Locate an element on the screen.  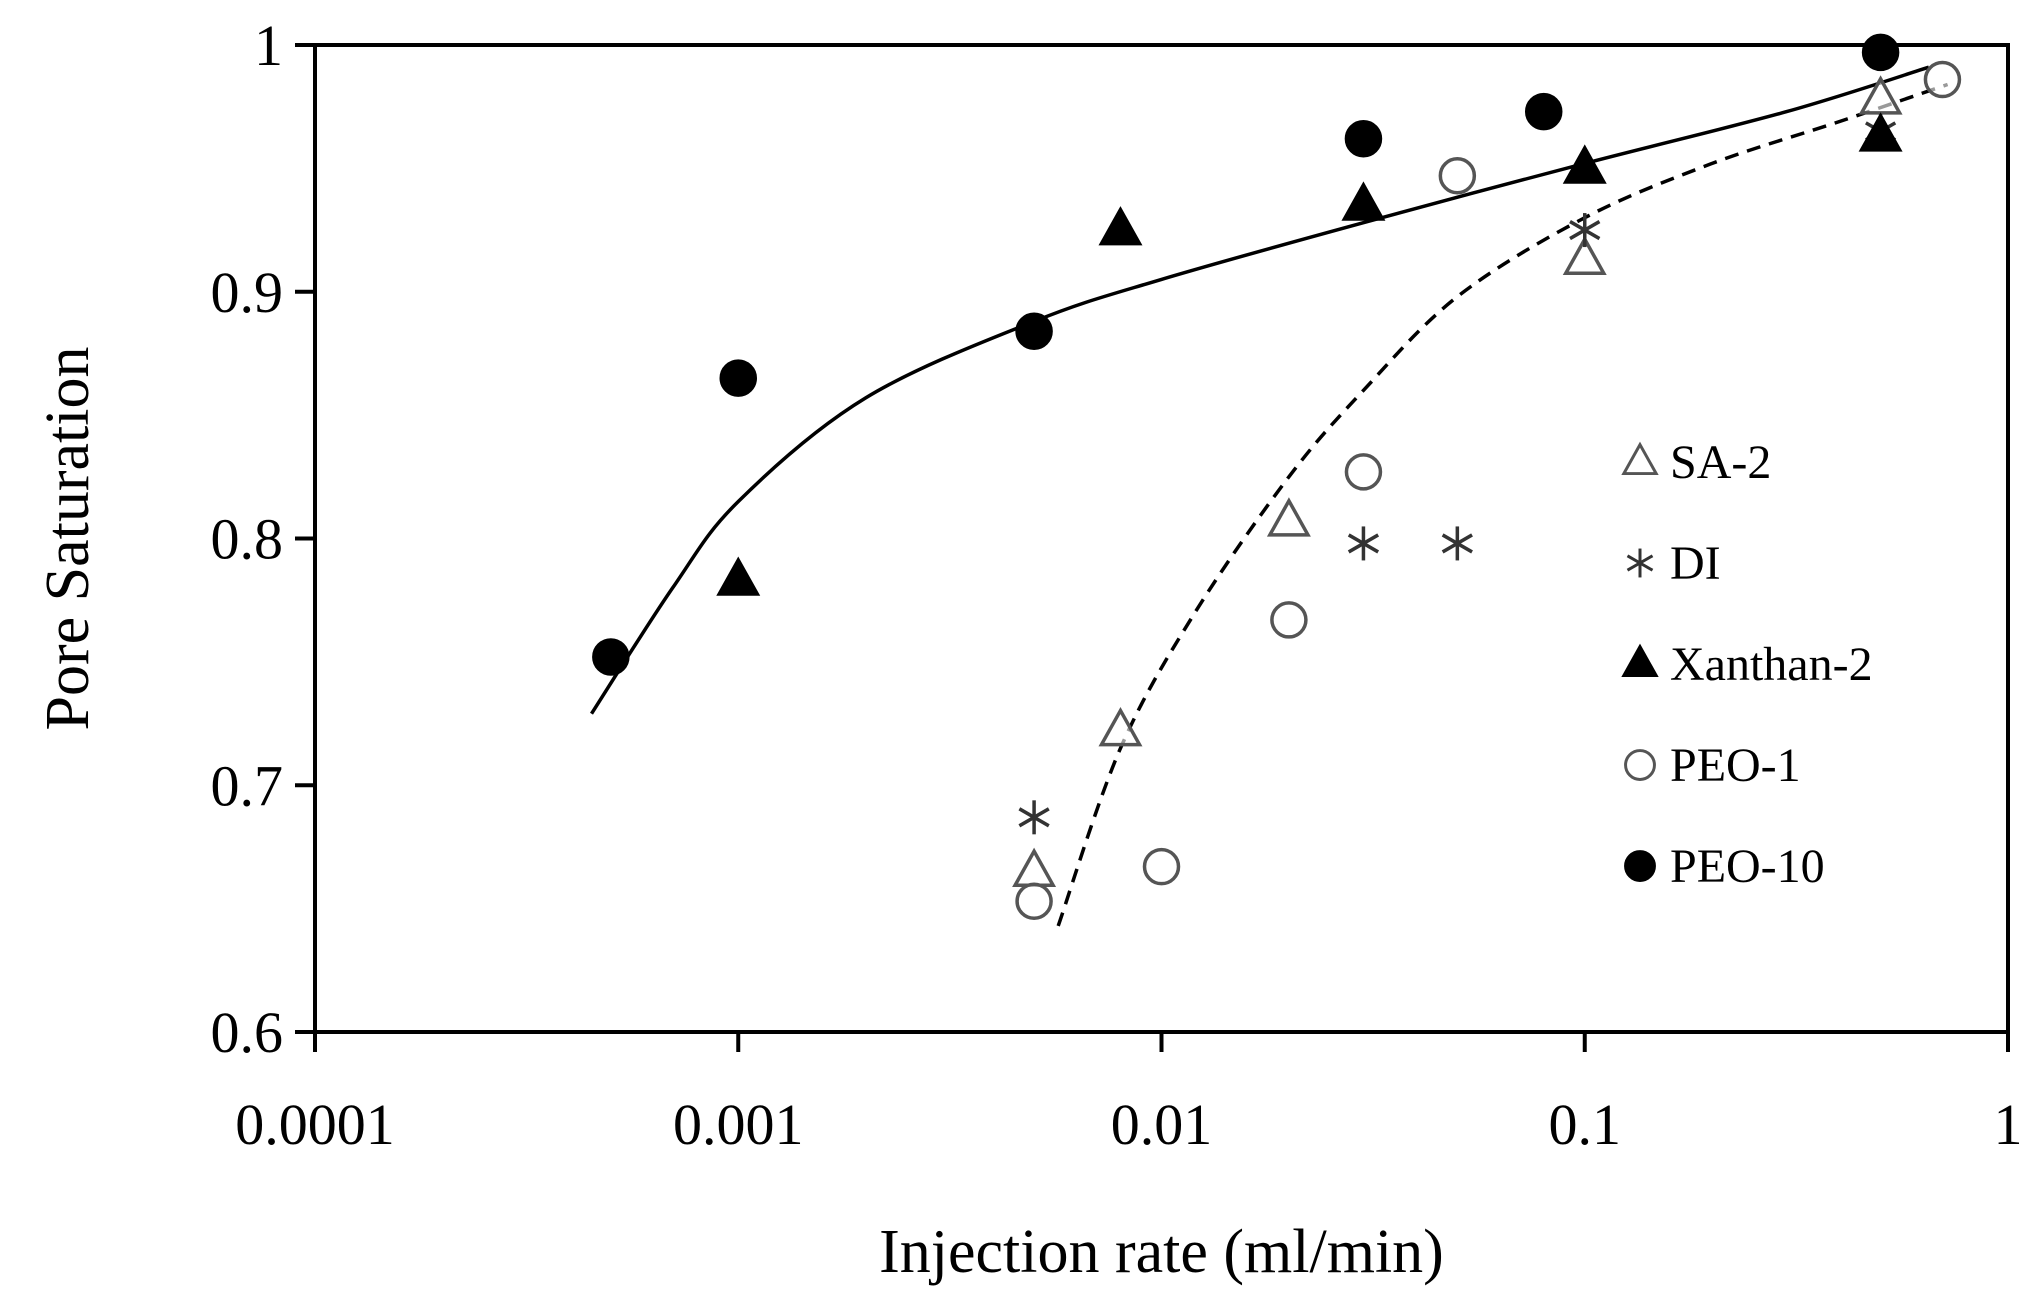
legend-label-sa-2: SA-2 is located at coordinates (1720, 462).